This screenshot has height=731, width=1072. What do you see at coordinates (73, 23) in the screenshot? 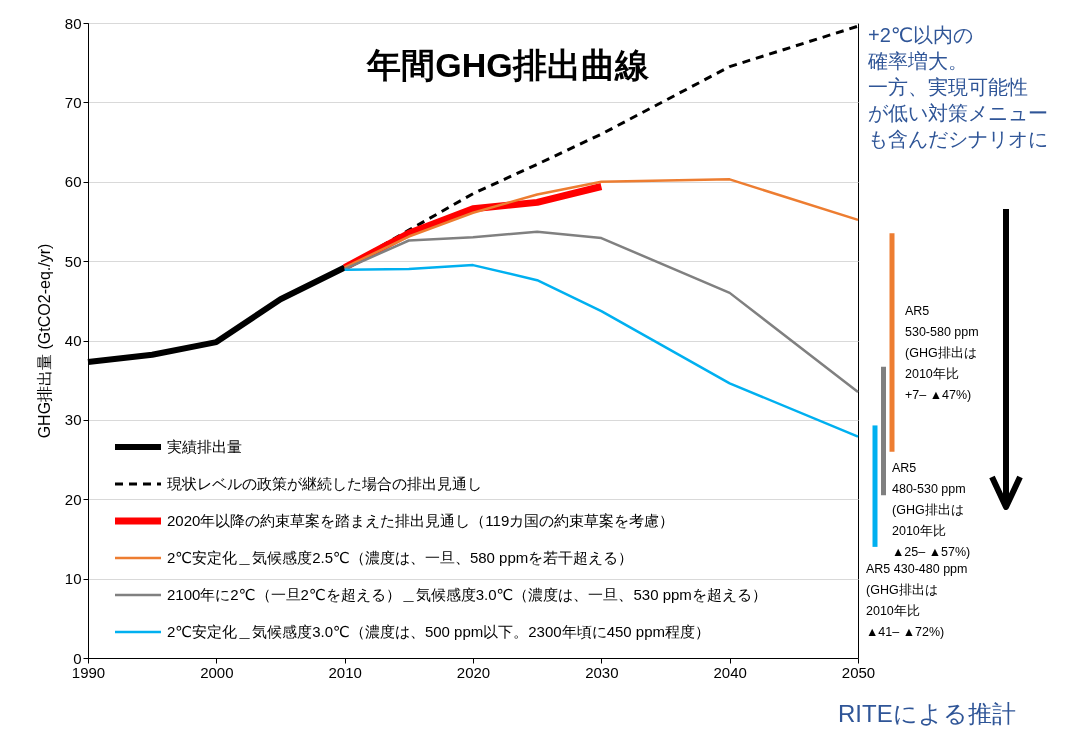
I see `y-tick-label: 80` at bounding box center [73, 23].